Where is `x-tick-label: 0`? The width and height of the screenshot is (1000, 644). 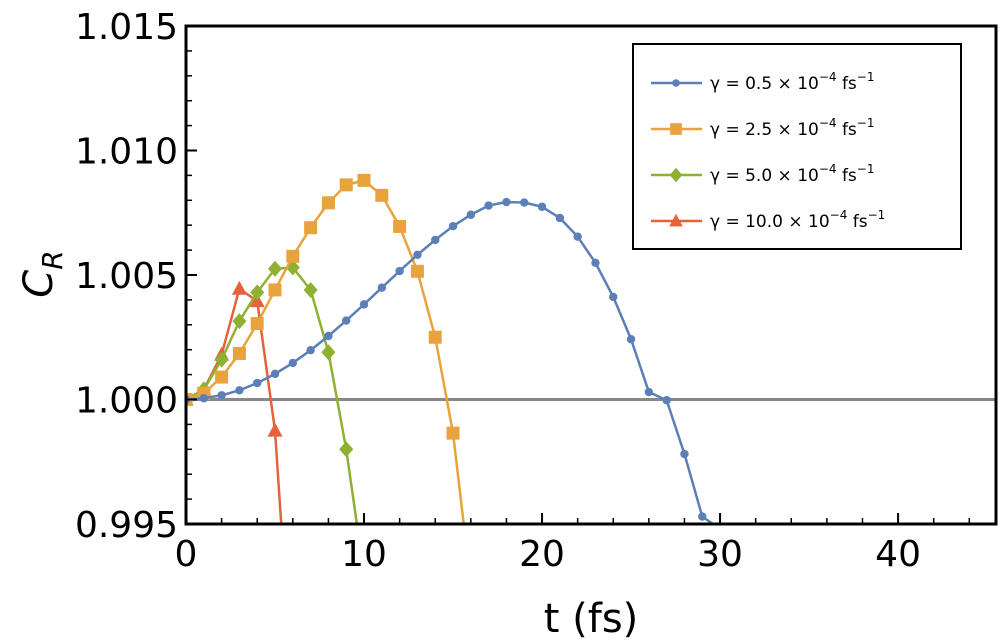
x-tick-label: 0 is located at coordinates (186, 554).